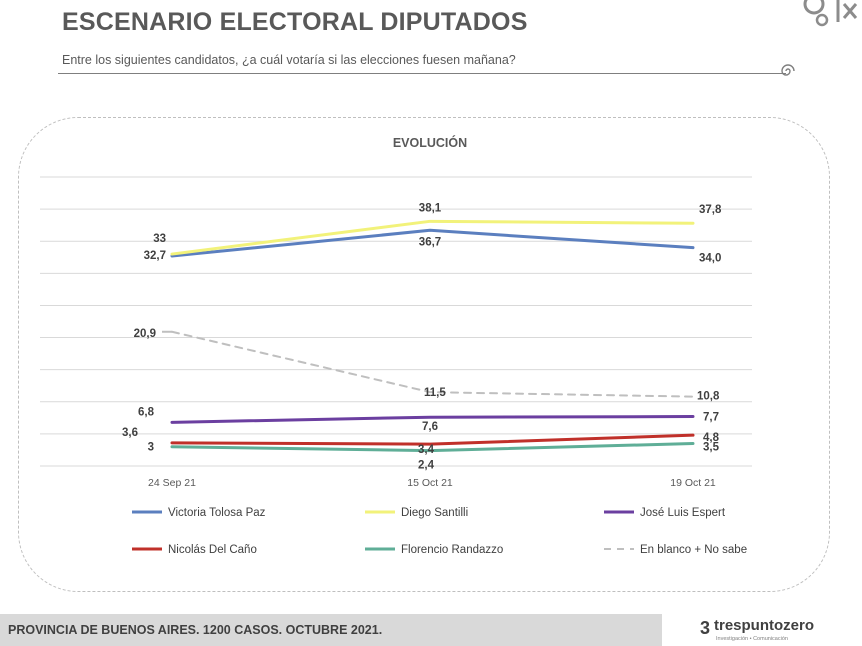 This screenshot has width=862, height=646. What do you see at coordinates (426, 466) in the screenshot?
I see `data-label: 2,4` at bounding box center [426, 466].